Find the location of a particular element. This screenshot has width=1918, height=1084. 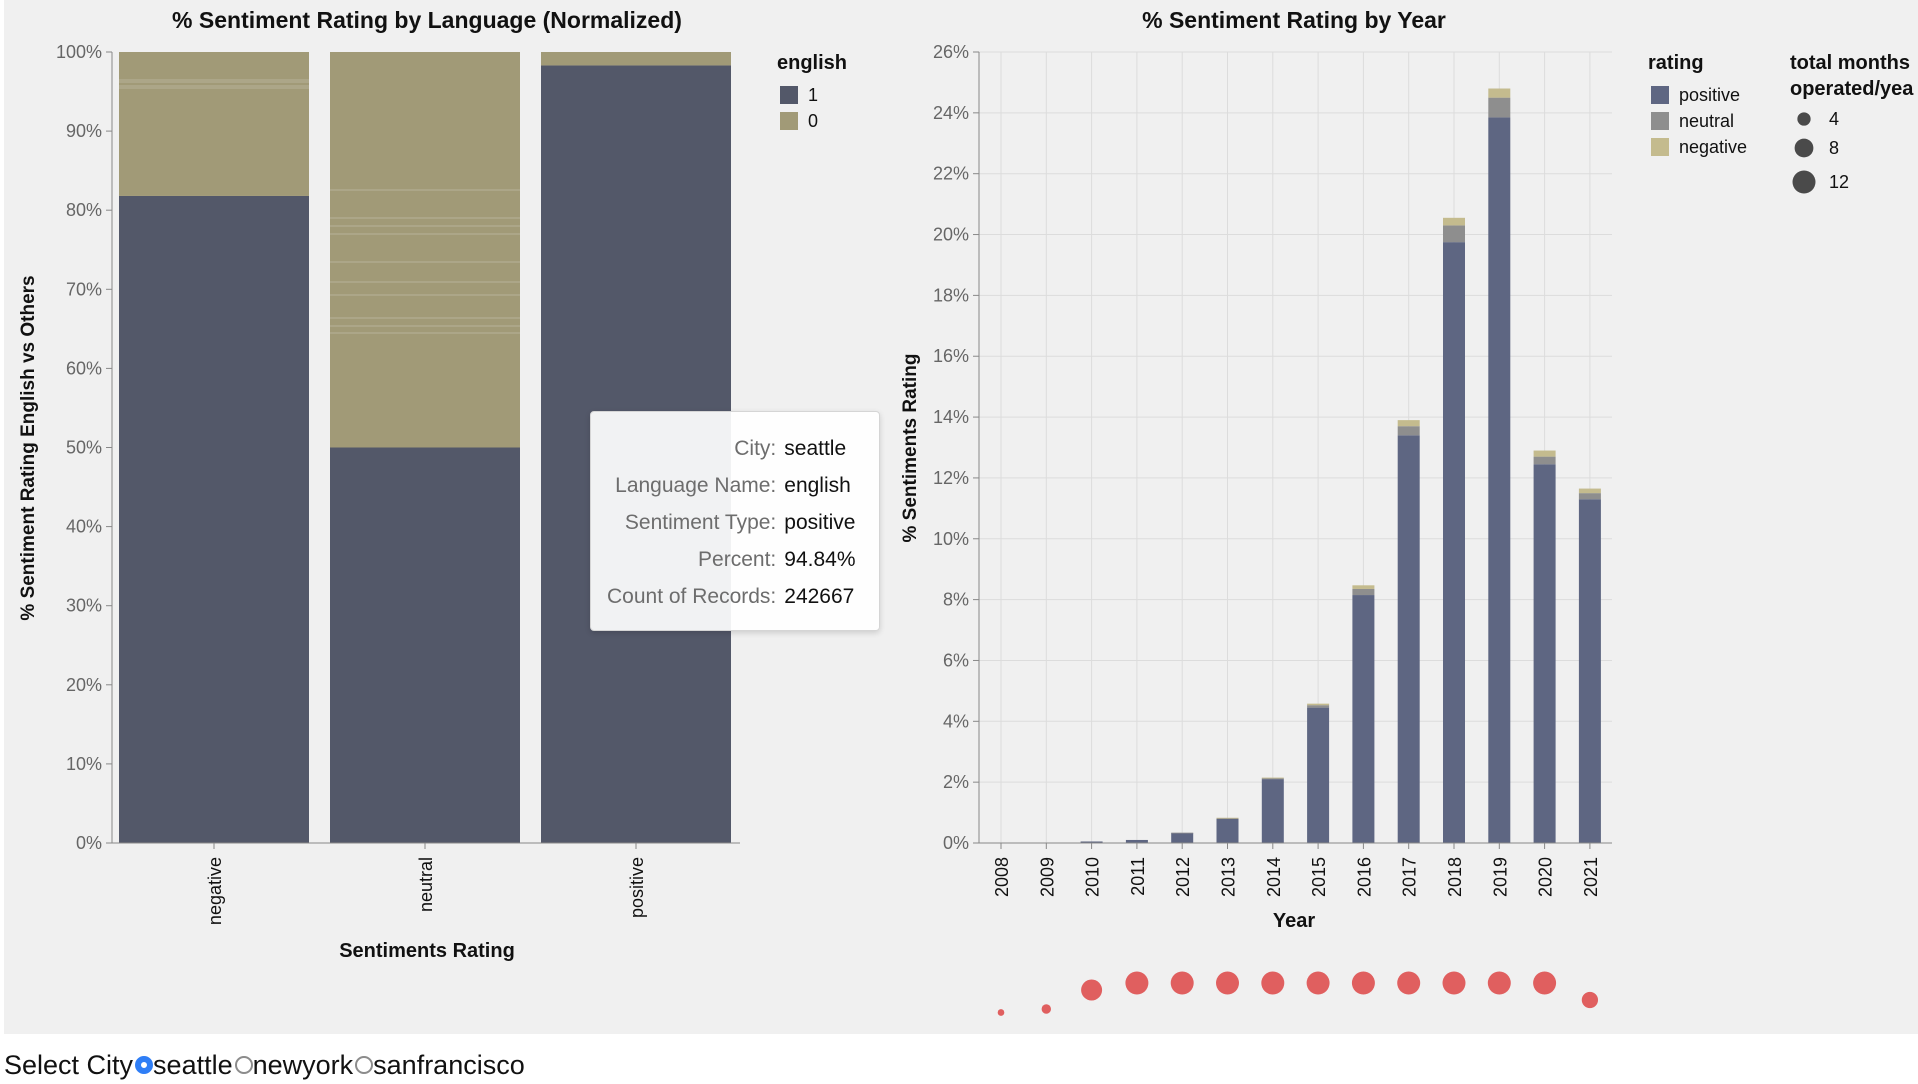

tooltip-key: Count of Records: is located at coordinates (692, 596).